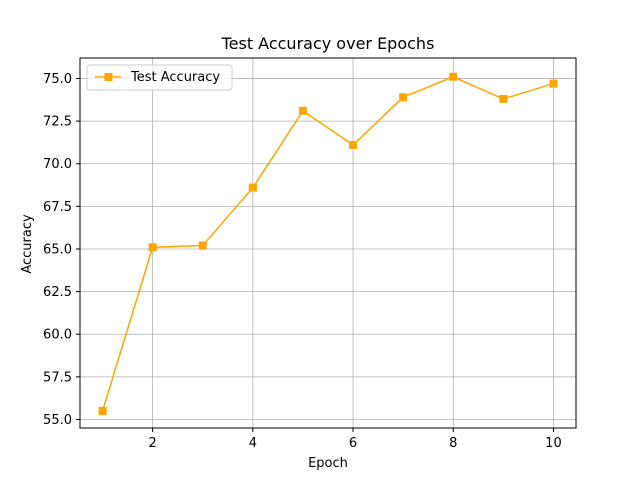  What do you see at coordinates (57, 292) in the screenshot?
I see `y-tick-label: 62.5` at bounding box center [57, 292].